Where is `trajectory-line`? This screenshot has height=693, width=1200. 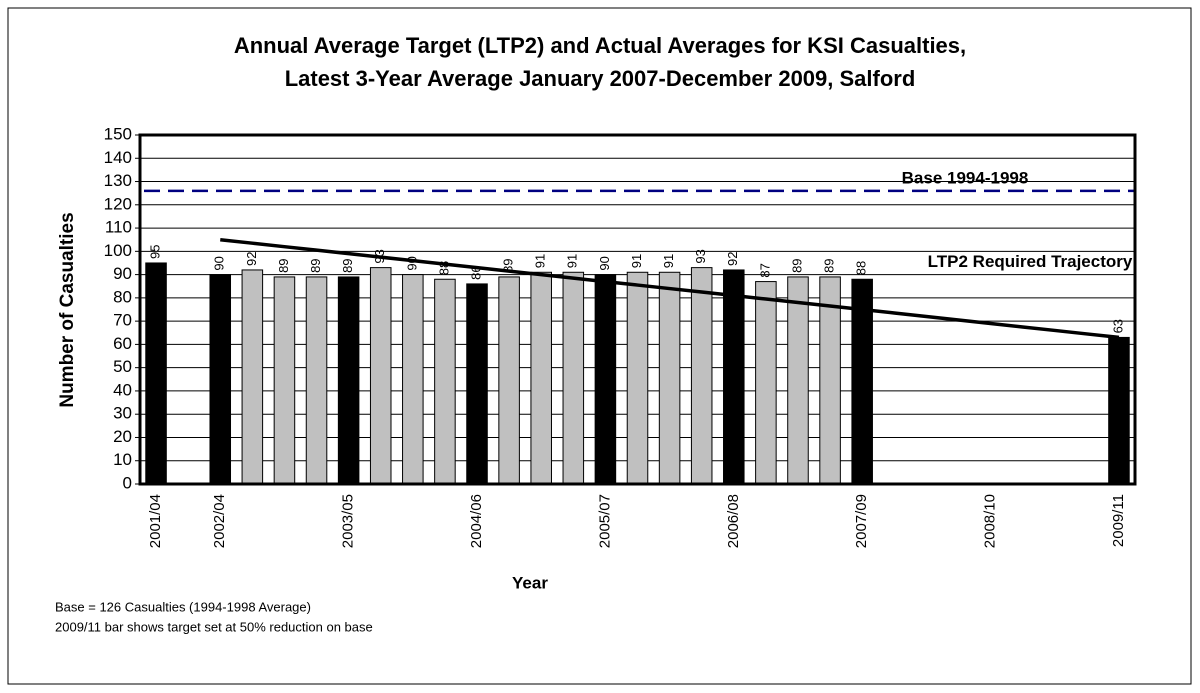
trajectory-line is located at coordinates (670, 288).